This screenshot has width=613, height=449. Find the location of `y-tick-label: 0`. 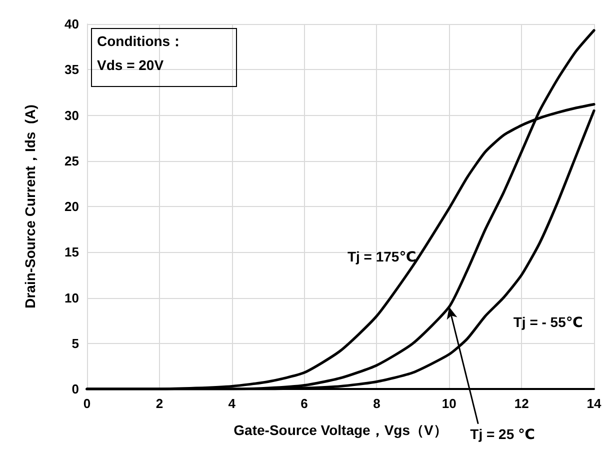

y-tick-label: 0 is located at coordinates (75, 389).